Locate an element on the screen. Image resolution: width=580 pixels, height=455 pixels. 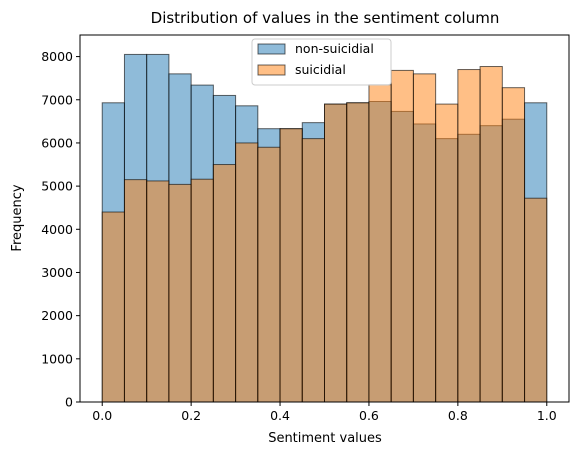
y-tick-label: 6000 is located at coordinates (57, 142).